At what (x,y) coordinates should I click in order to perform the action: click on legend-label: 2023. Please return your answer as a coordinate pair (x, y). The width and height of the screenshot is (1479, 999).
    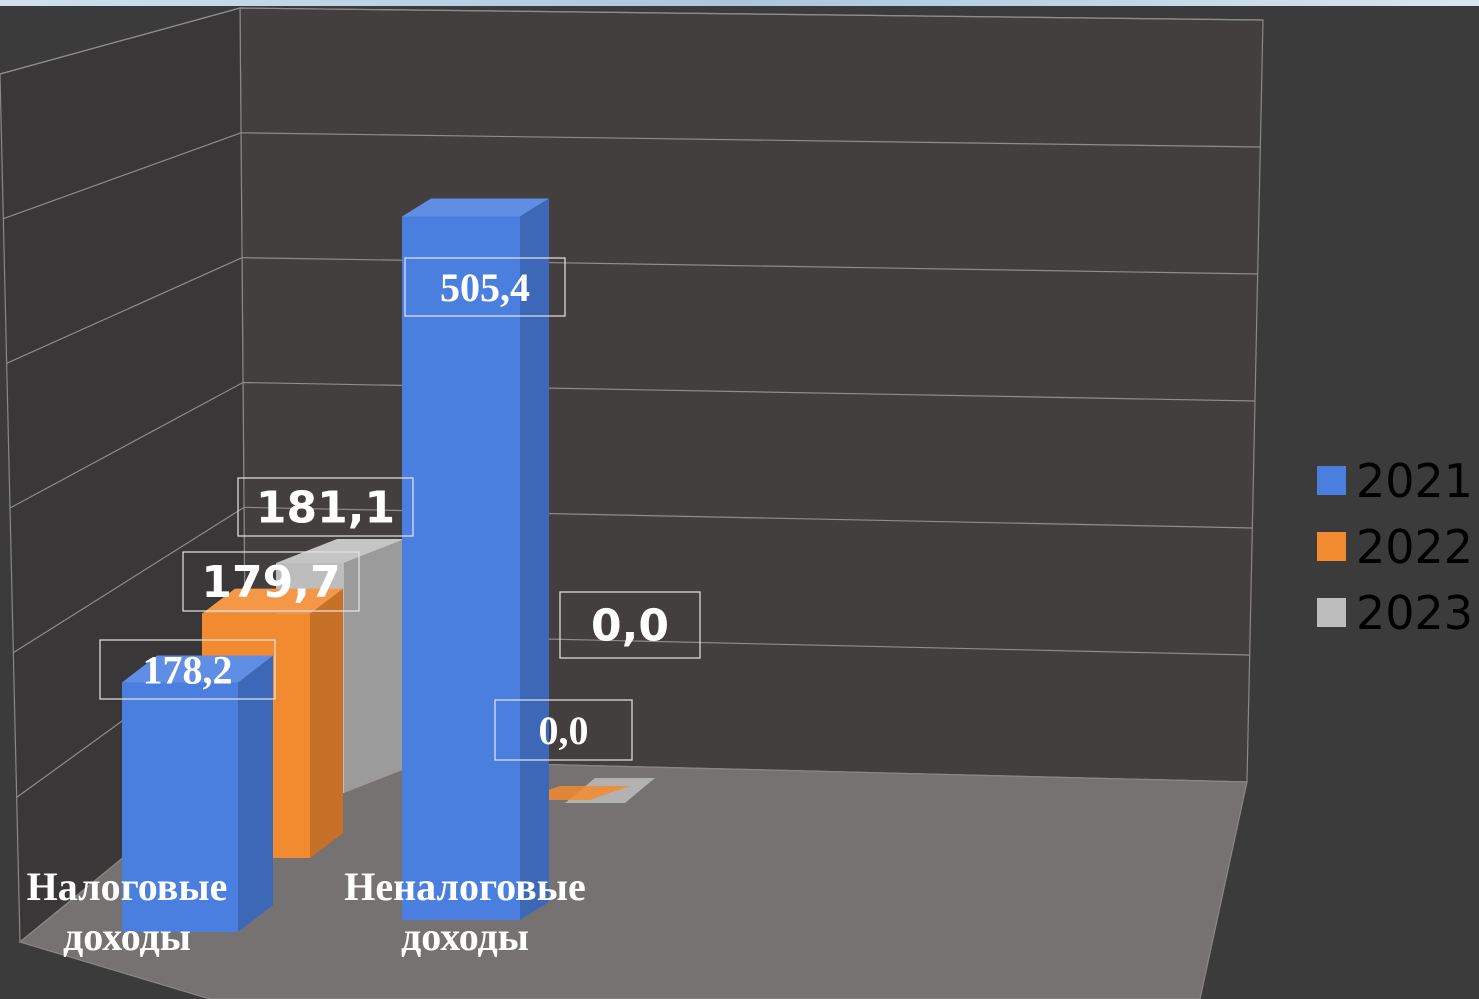
    Looking at the image, I should click on (1414, 613).